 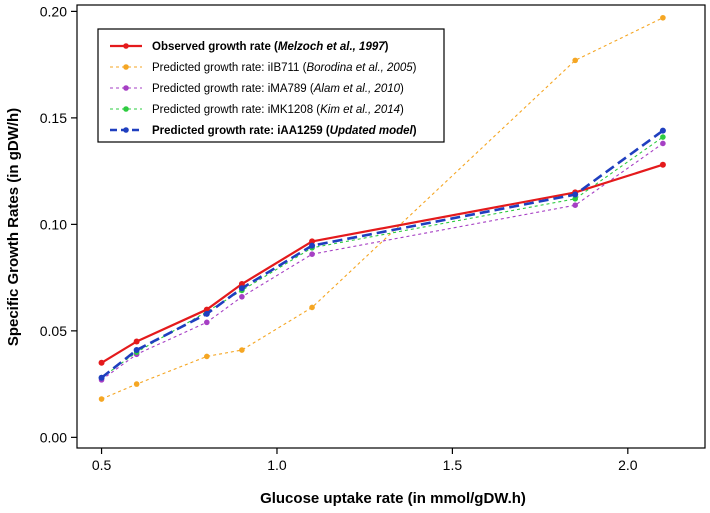 What do you see at coordinates (331, 47) in the screenshot?
I see `legend-label-part: Melzoch et al., 1997` at bounding box center [331, 47].